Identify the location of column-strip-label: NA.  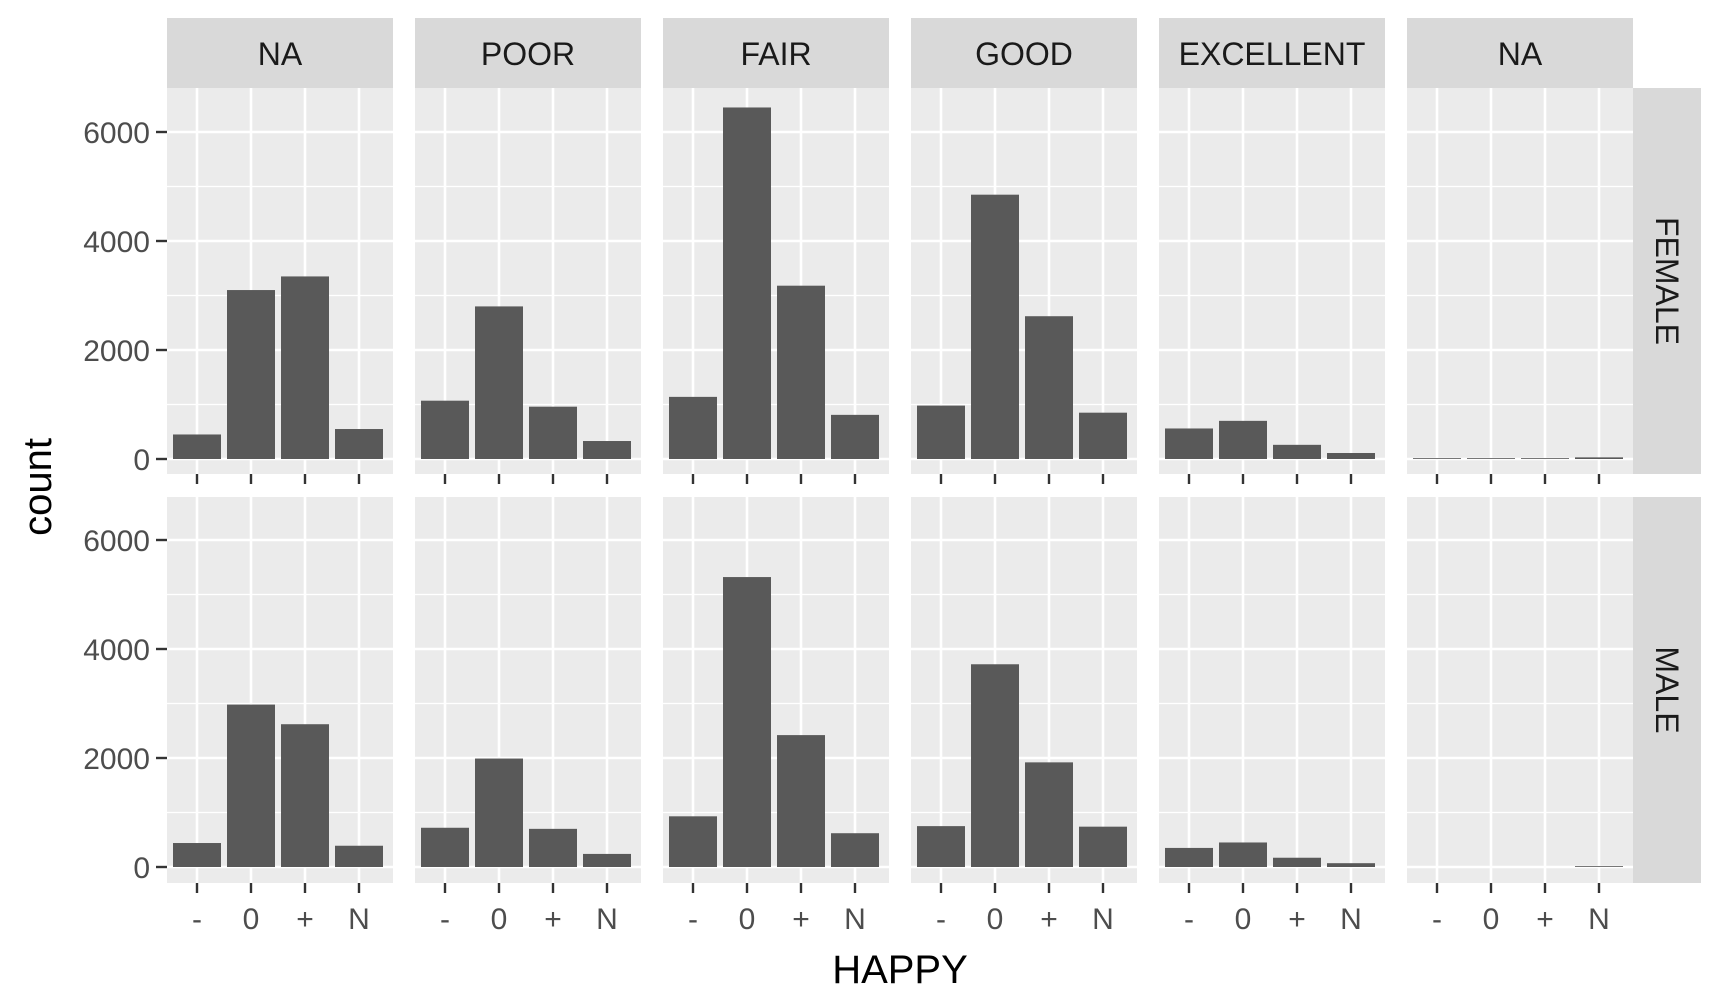
(280, 54).